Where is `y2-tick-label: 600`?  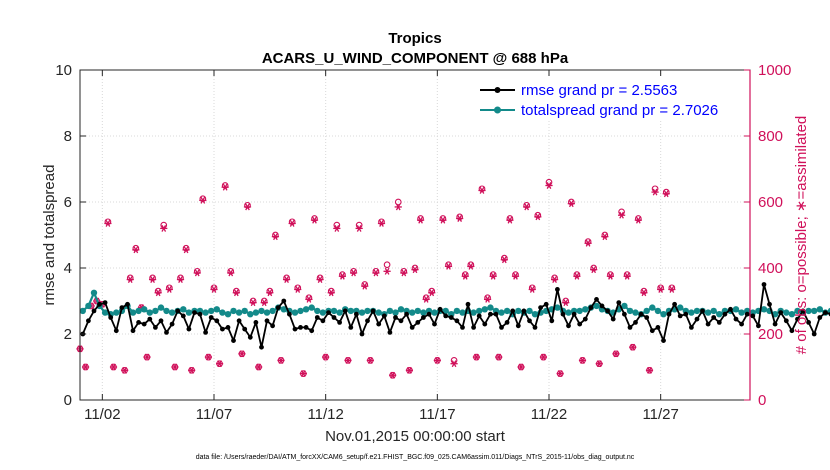 y2-tick-label: 600 is located at coordinates (770, 202).